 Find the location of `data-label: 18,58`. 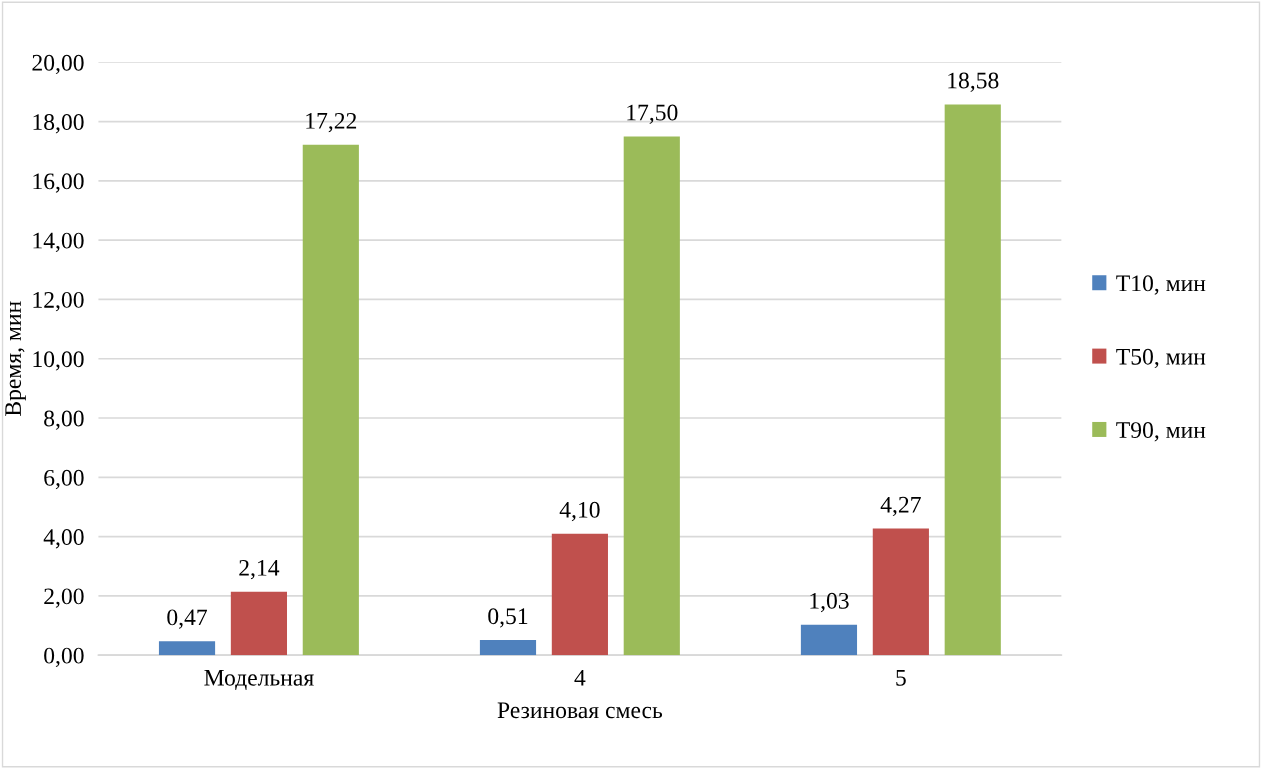

data-label: 18,58 is located at coordinates (973, 82).